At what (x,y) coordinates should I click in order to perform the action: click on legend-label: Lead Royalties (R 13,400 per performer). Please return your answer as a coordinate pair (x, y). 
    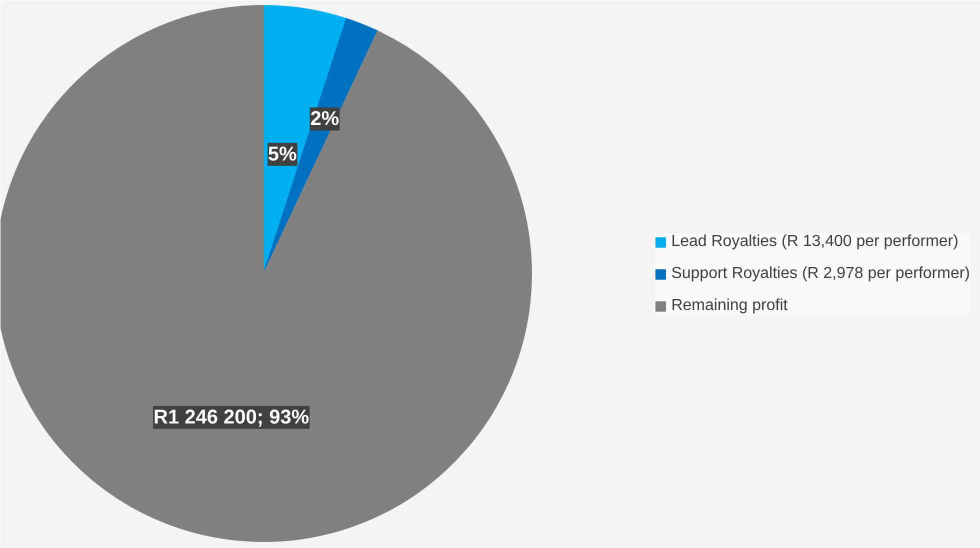
    Looking at the image, I should click on (814, 242).